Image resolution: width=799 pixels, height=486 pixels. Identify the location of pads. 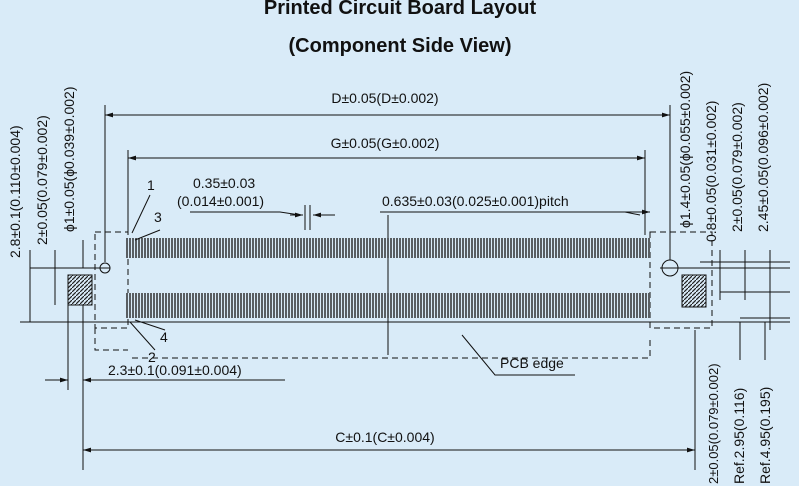
(387, 278).